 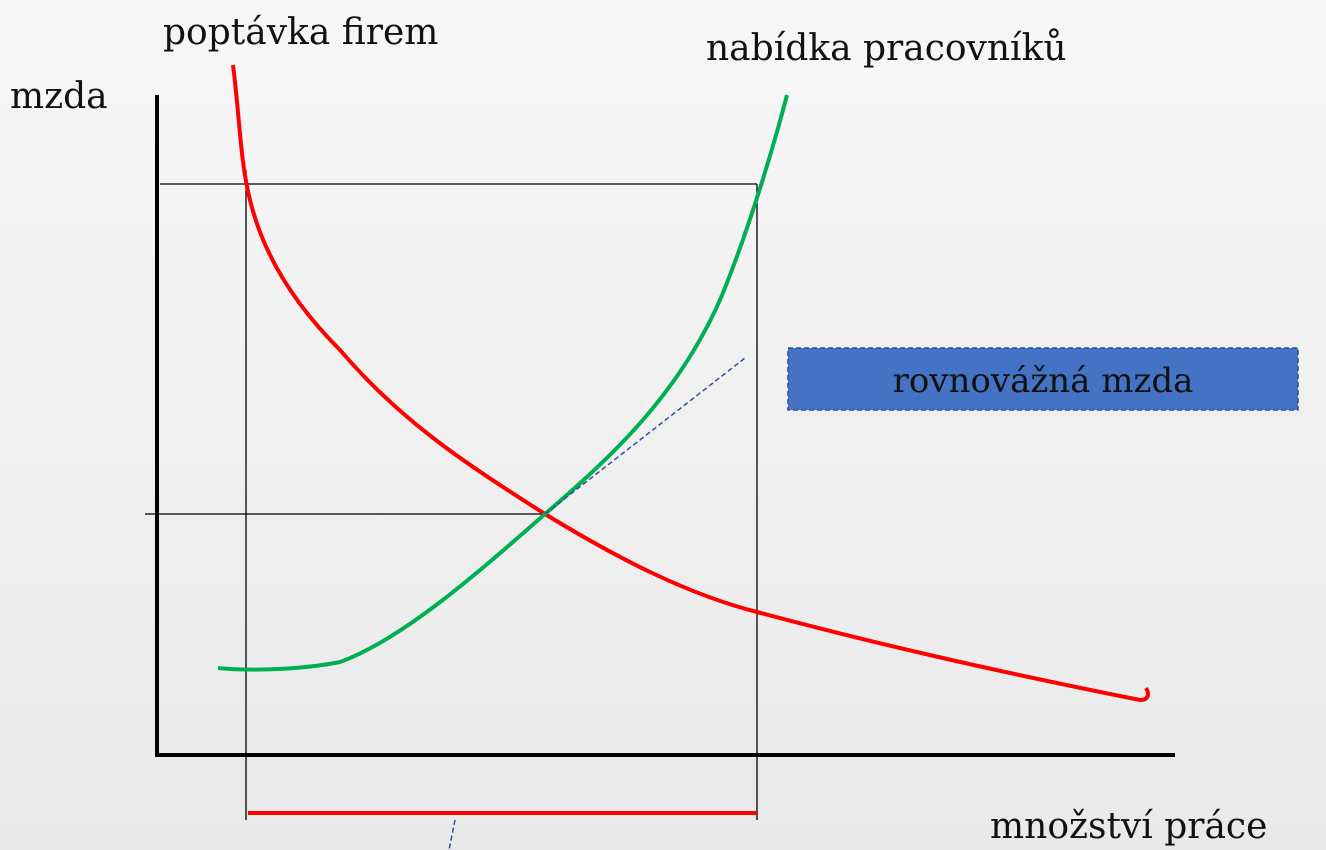 I want to click on label-box, so click(x=1043, y=379).